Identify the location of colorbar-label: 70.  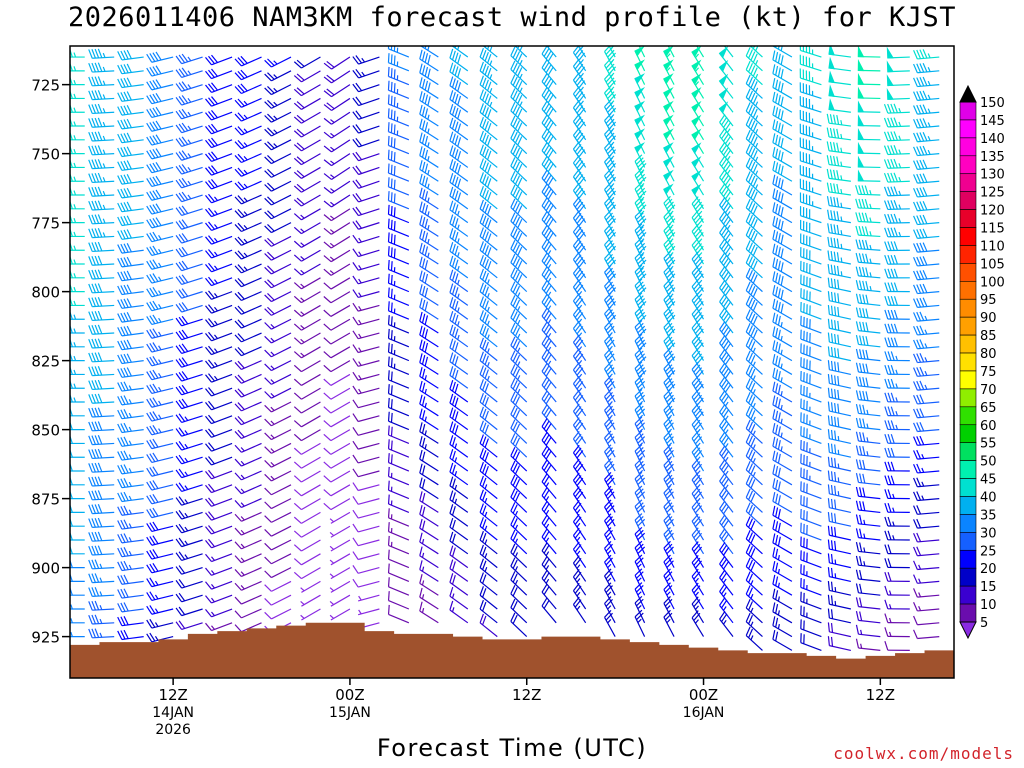
(988, 390).